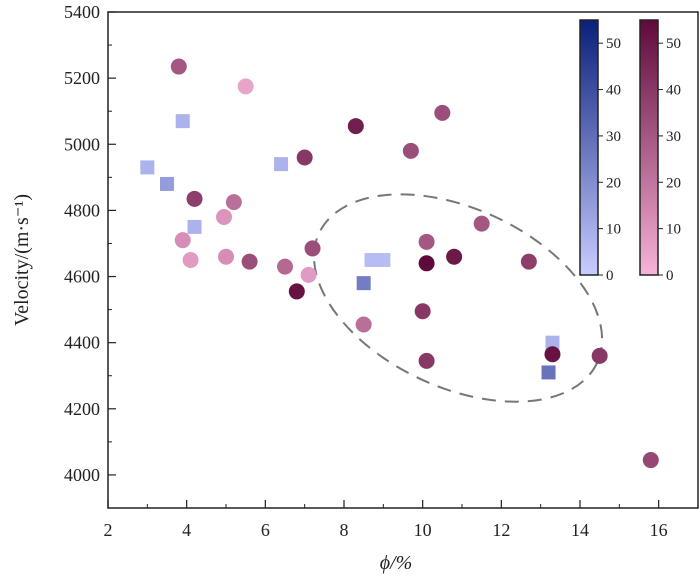 This screenshot has height=576, width=700. What do you see at coordinates (82, 210) in the screenshot?
I see `y-tick-label: 4800` at bounding box center [82, 210].